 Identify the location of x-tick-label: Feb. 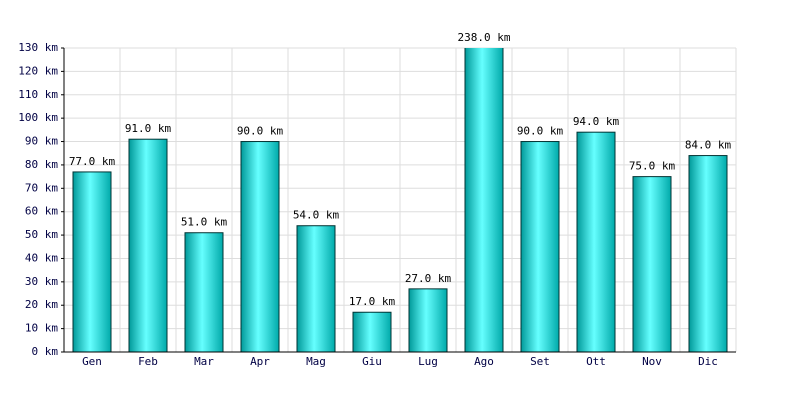
(148, 361).